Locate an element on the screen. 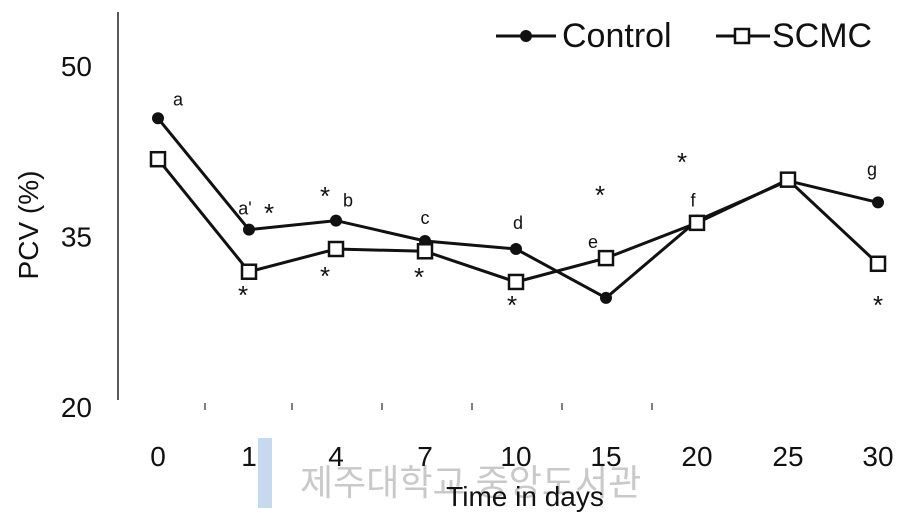  x-tick-label-30: 30 is located at coordinates (877, 456).